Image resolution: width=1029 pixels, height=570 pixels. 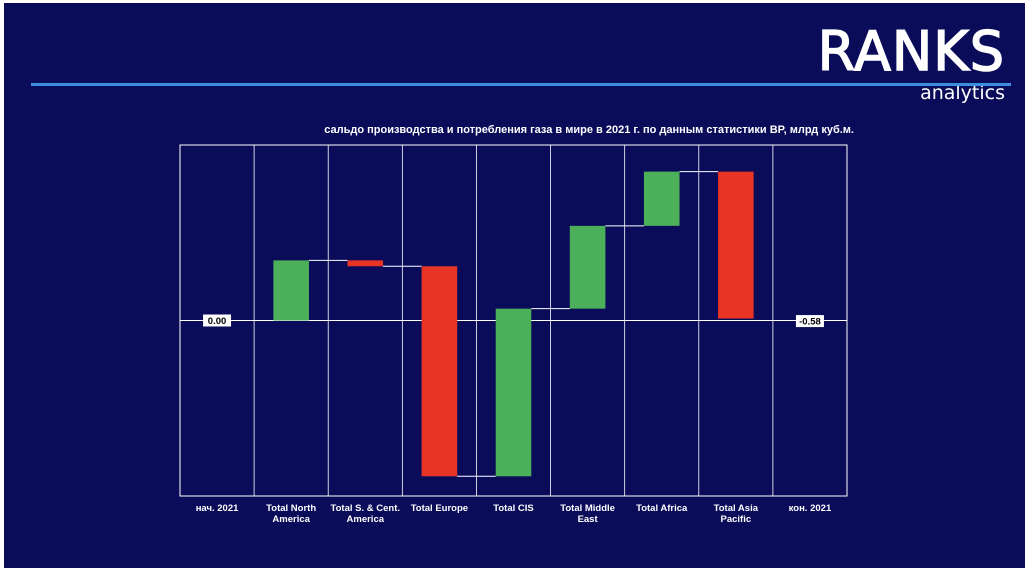 I want to click on total-data-label: -0.58, so click(x=810, y=322).